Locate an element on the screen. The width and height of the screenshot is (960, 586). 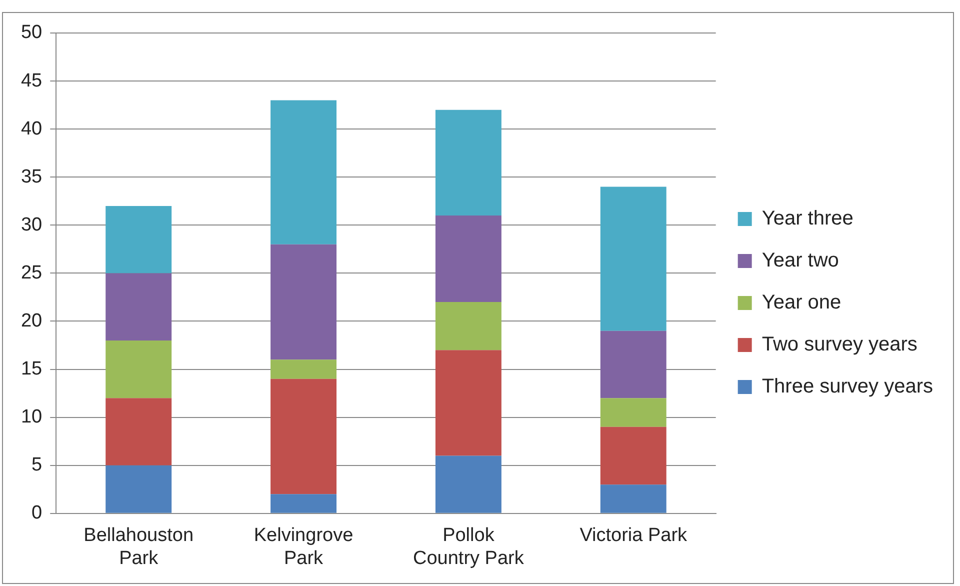
legend-label: Year two is located at coordinates (800, 261).